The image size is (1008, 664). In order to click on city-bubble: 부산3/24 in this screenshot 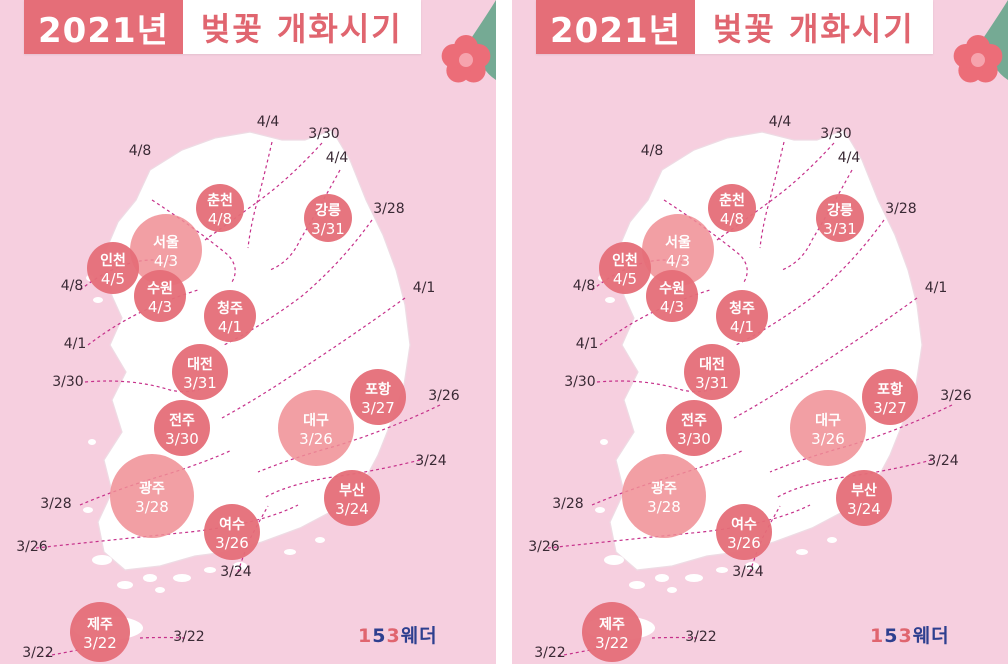, I will do `click(352, 498)`.